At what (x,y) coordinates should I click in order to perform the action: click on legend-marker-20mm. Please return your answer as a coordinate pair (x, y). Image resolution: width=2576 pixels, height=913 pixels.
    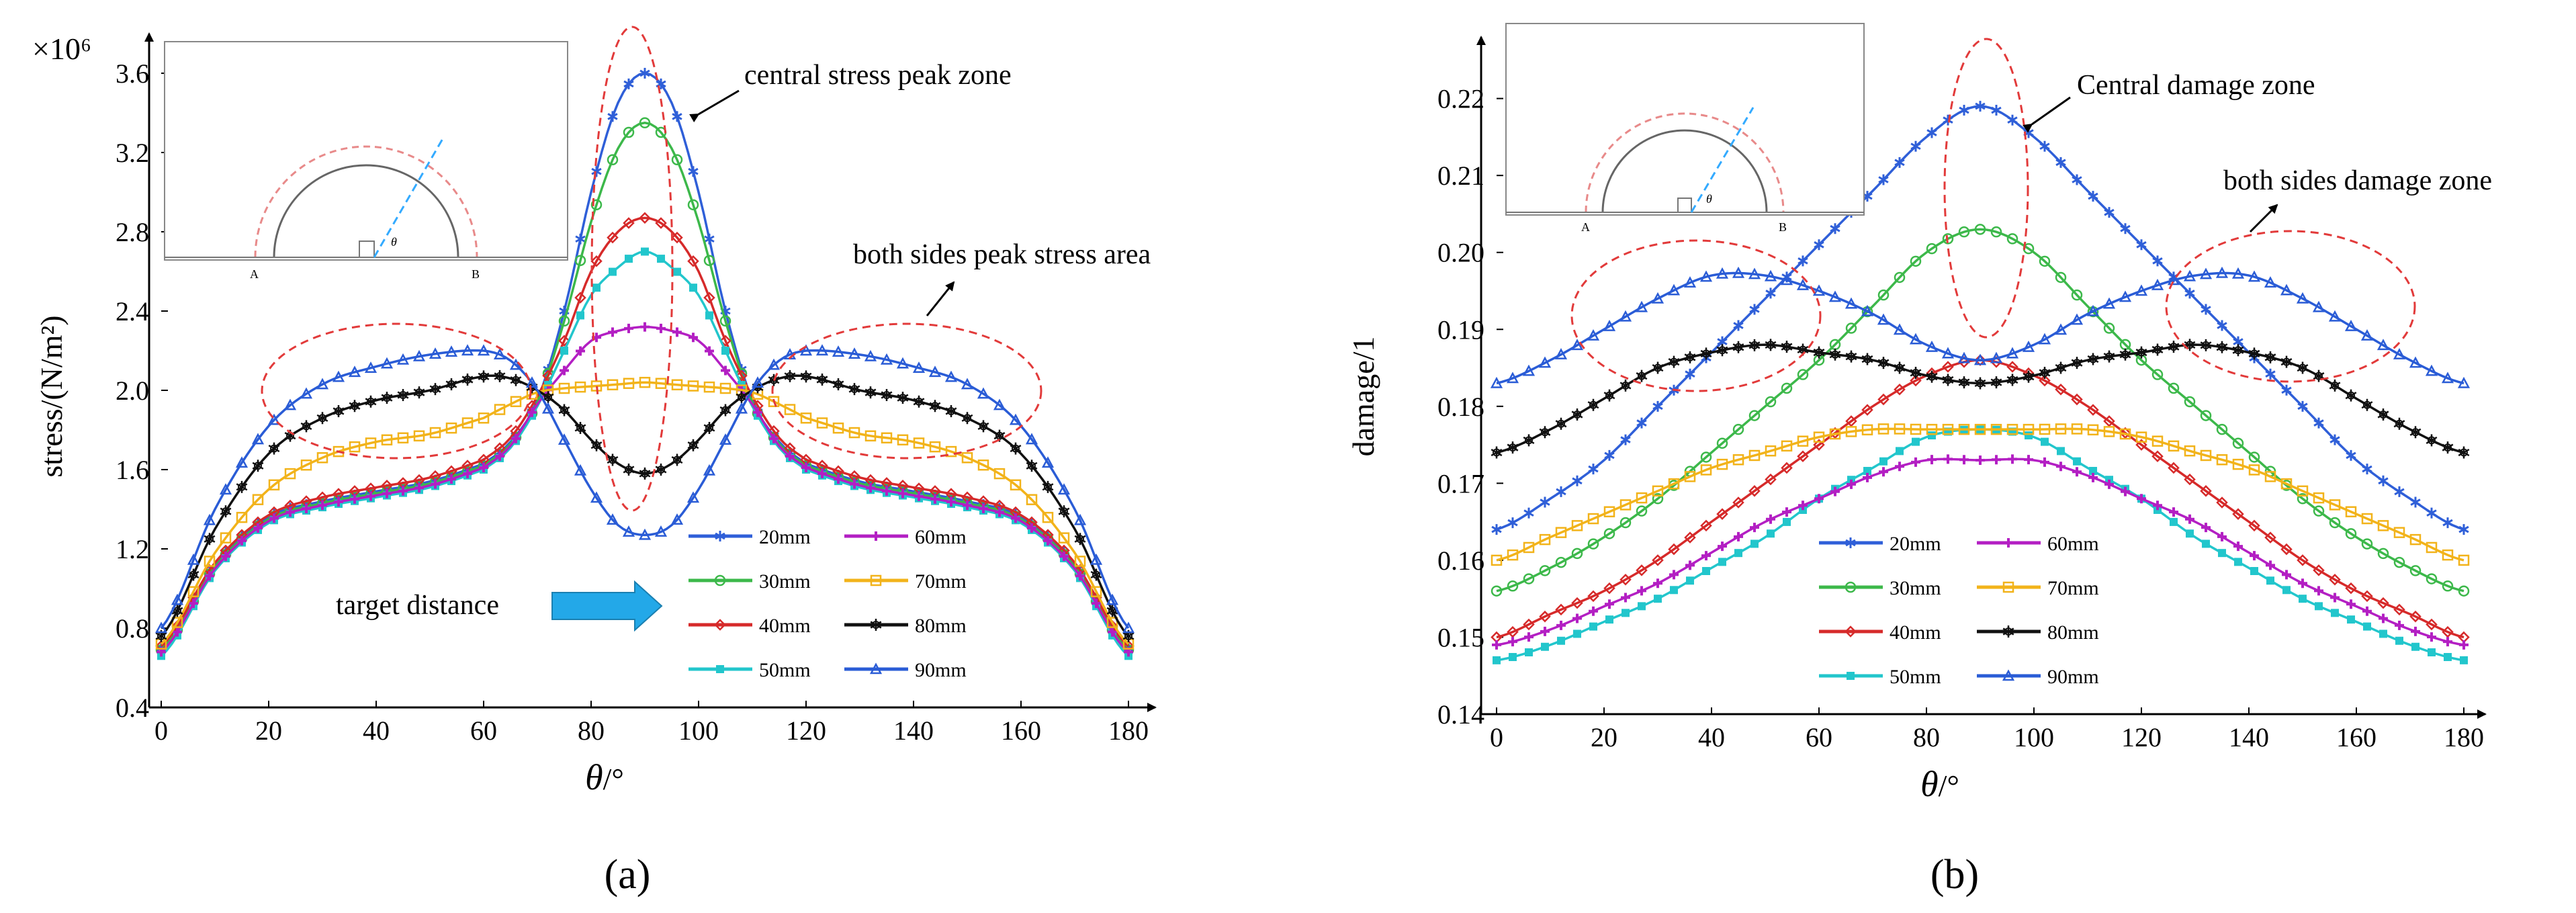
    Looking at the image, I should click on (720, 536).